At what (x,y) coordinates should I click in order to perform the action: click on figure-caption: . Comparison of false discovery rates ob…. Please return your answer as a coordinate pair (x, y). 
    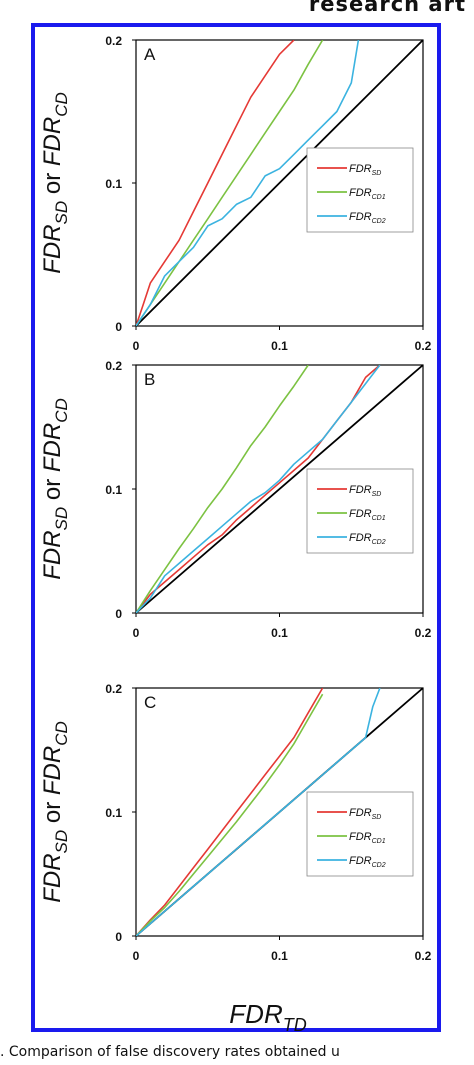
    Looking at the image, I should click on (170, 1052).